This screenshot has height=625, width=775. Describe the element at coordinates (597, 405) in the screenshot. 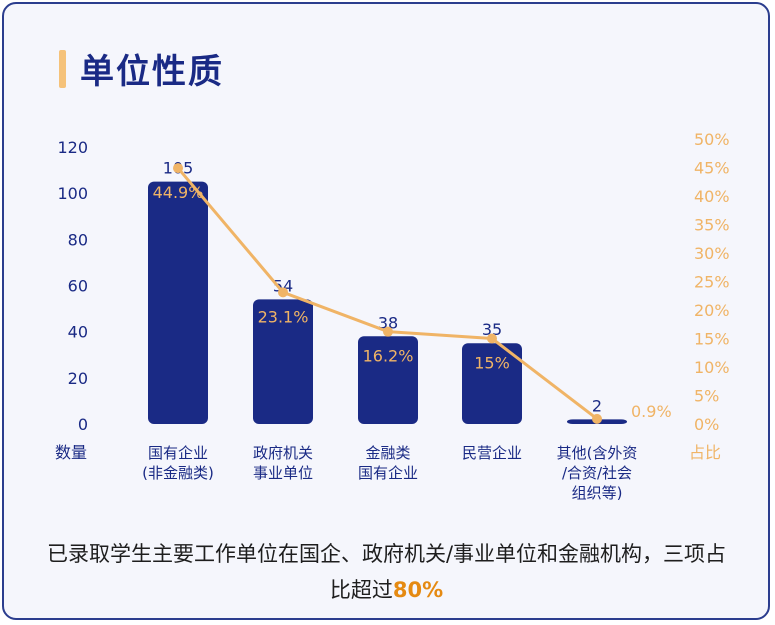

I see `bar-value-label: 2` at that location.